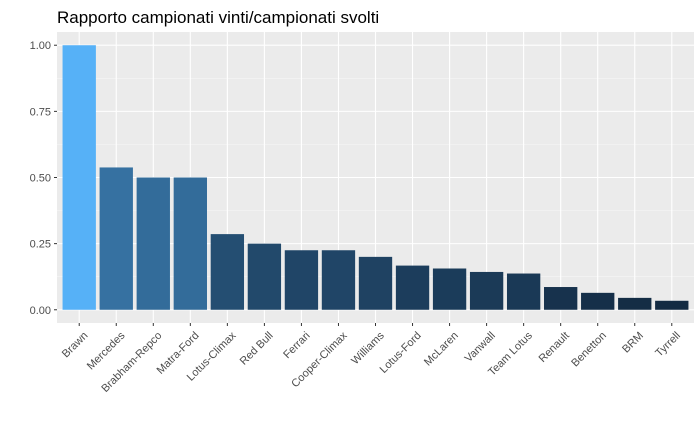 This screenshot has height=432, width=700. What do you see at coordinates (190, 243) in the screenshot?
I see `bar-matra-ford` at bounding box center [190, 243].